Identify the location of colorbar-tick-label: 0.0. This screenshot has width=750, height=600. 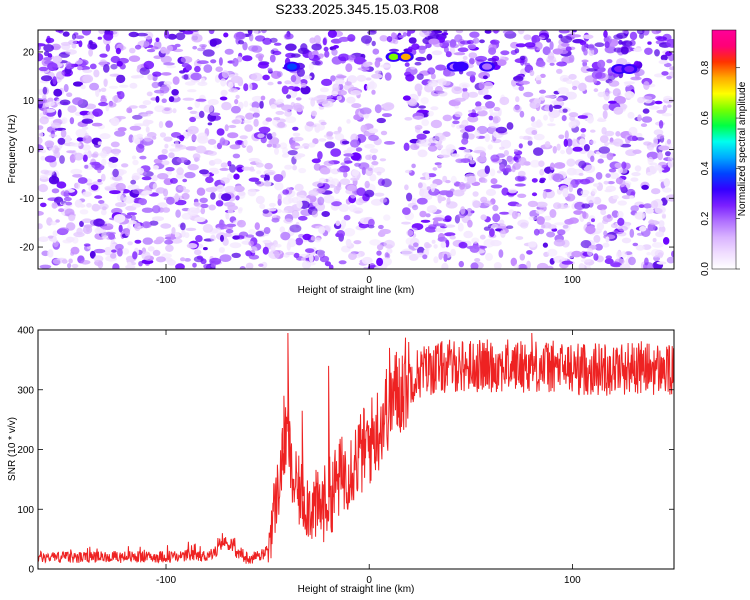
(705, 269).